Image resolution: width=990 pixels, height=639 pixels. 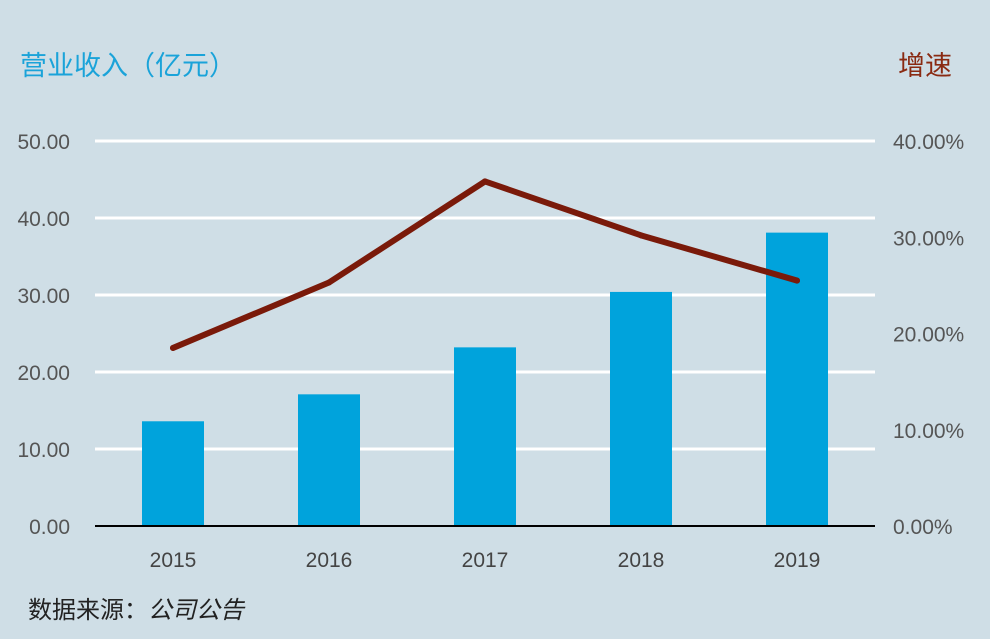 I want to click on source-note: 数据来源：公司公告, so click(x=136, y=607).